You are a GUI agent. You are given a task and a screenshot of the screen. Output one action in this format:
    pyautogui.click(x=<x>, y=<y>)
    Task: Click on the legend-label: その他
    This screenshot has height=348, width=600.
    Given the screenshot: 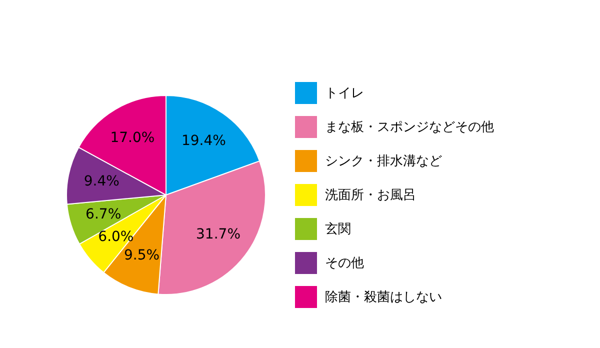 What is the action you would take?
    pyautogui.click(x=344, y=263)
    